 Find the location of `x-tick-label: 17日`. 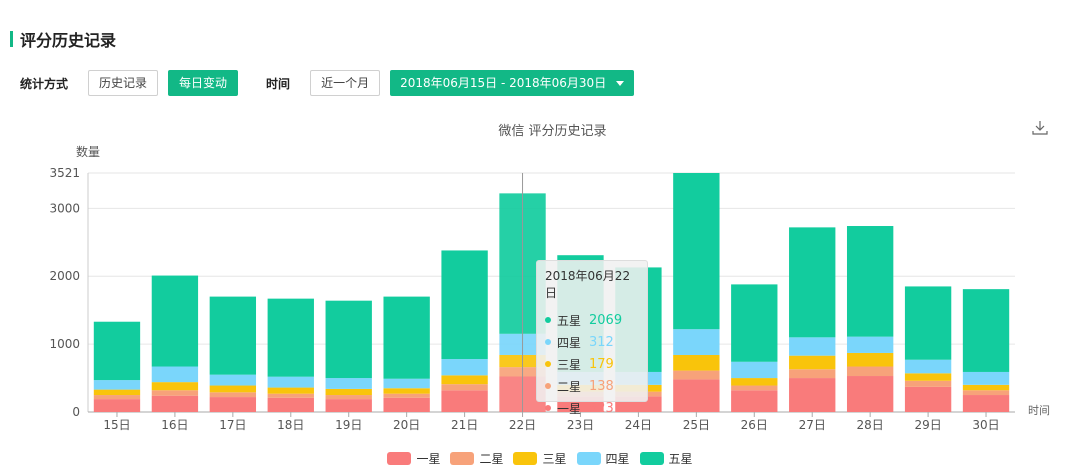

x-tick-label: 17日 is located at coordinates (232, 425).